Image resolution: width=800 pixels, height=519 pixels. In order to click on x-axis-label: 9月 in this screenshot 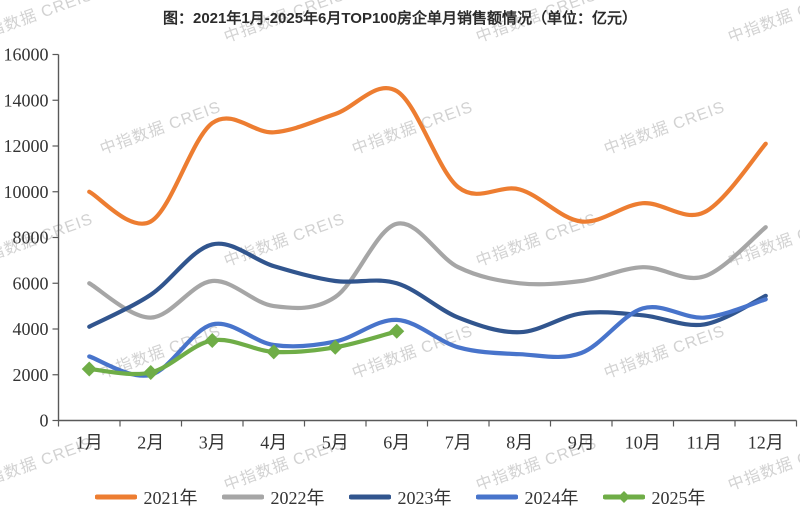, I will do `click(581, 443)`.